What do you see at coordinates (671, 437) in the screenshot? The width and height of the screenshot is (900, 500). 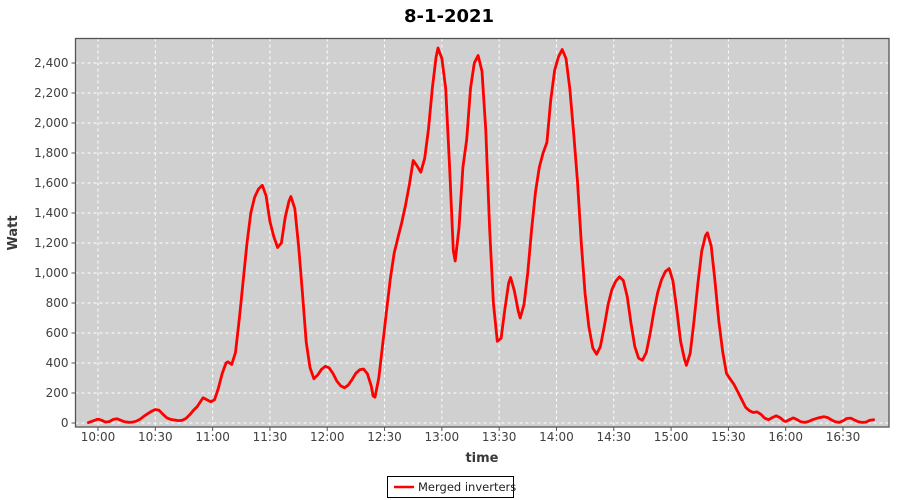 I see `x-tick-label: 15:00` at bounding box center [671, 437].